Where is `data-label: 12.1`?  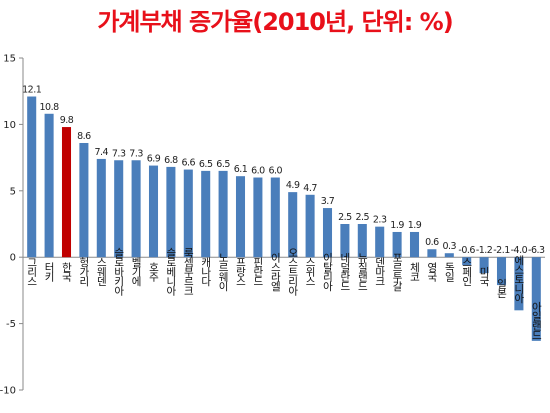 data-label: 12.1 is located at coordinates (32, 90).